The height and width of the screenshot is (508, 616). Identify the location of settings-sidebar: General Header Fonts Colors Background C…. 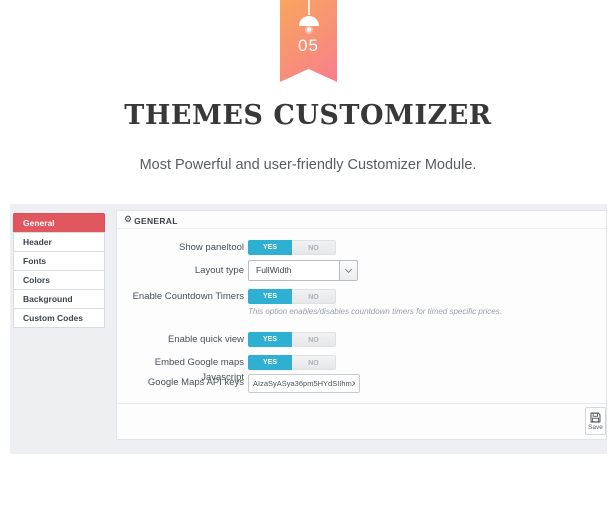
(59, 270).